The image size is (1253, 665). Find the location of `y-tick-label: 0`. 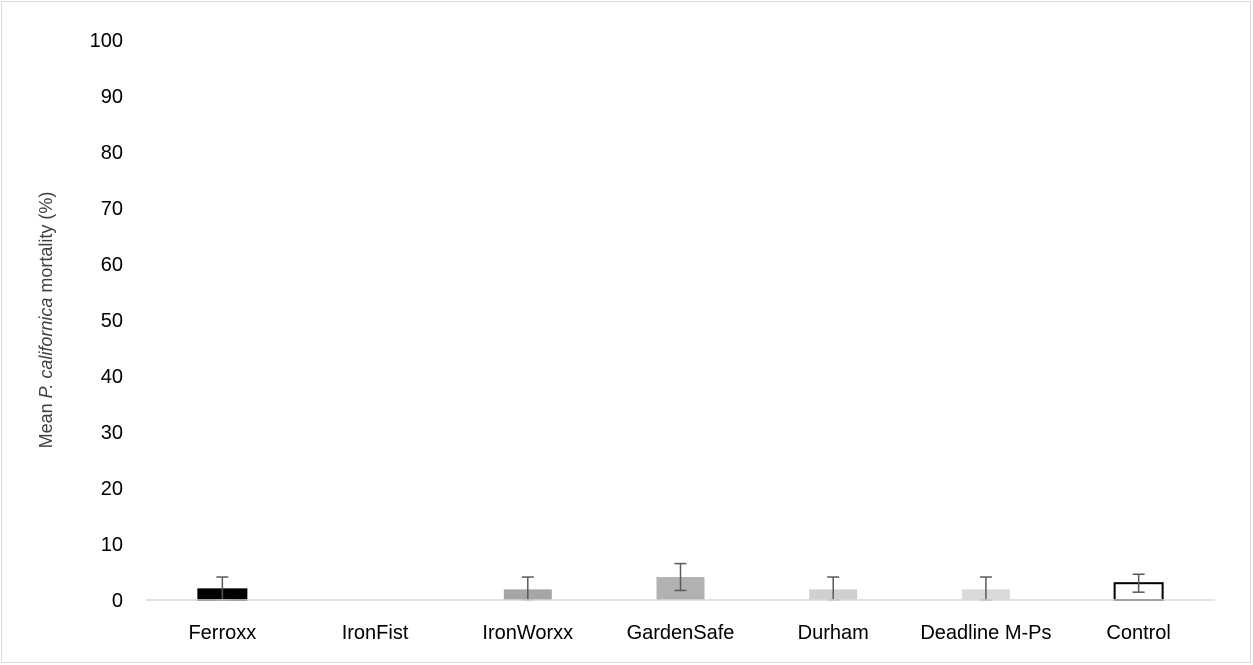

y-tick-label: 0 is located at coordinates (117, 601).